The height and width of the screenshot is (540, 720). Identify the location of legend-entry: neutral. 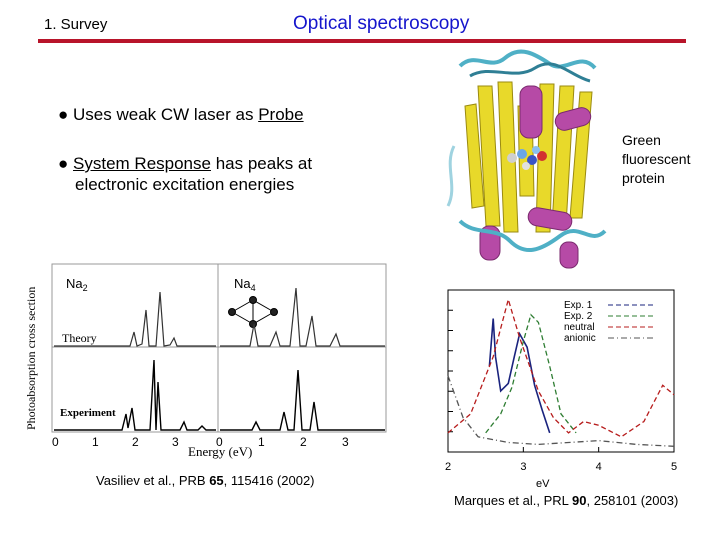
(579, 327).